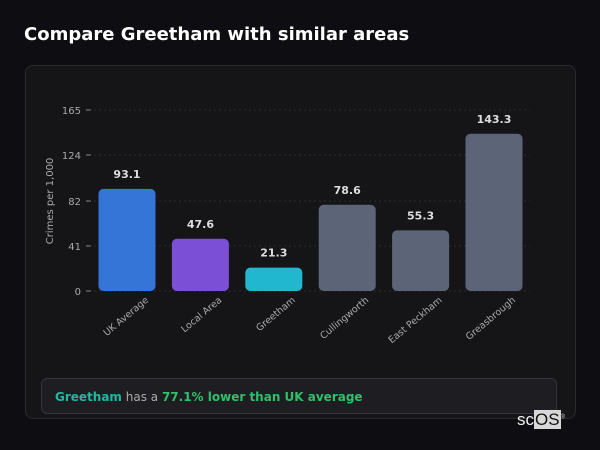 This screenshot has width=600, height=450. Describe the element at coordinates (126, 317) in the screenshot. I see `x-tick-label: UK Average` at that location.